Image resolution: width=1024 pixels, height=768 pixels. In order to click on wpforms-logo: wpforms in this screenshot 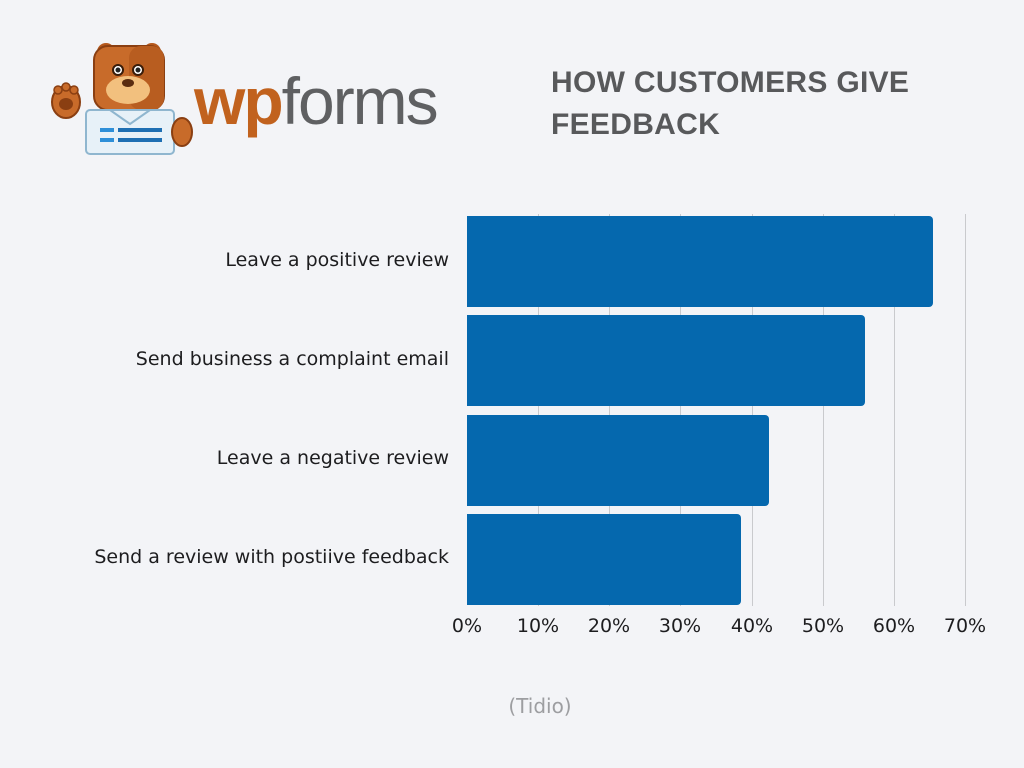, I will do `click(249, 100)`.